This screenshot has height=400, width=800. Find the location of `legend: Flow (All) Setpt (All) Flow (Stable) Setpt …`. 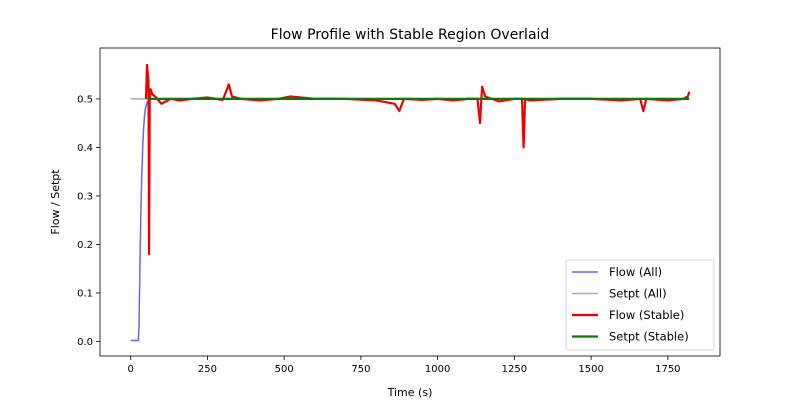

legend: Flow (All) Setpt (All) Flow (Stable) Setpt … is located at coordinates (640, 305).